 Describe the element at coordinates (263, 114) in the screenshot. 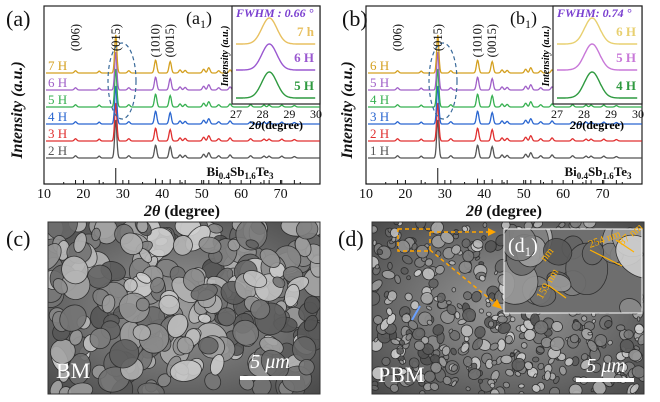

I see `a-inset-xtick: 28` at that location.